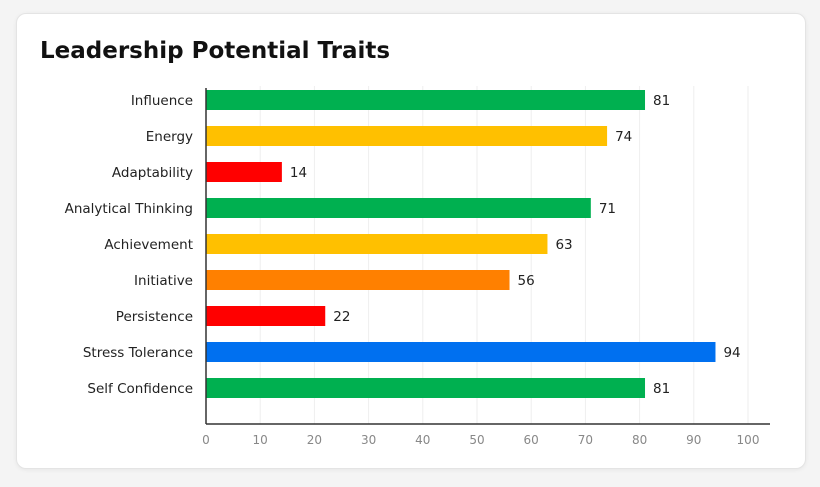  What do you see at coordinates (298, 173) in the screenshot?
I see `data-label: 14` at bounding box center [298, 173].